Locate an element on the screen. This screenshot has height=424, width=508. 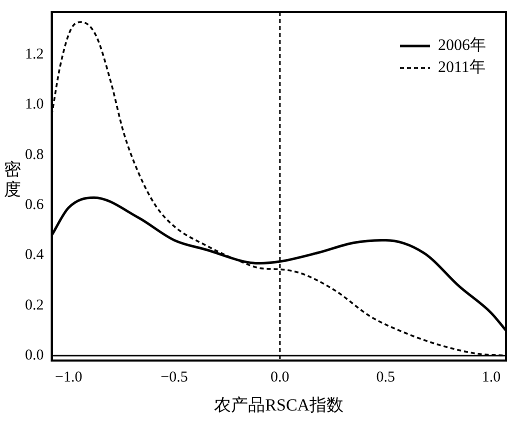
y-tick-label: 0.4 is located at coordinates (34, 255).